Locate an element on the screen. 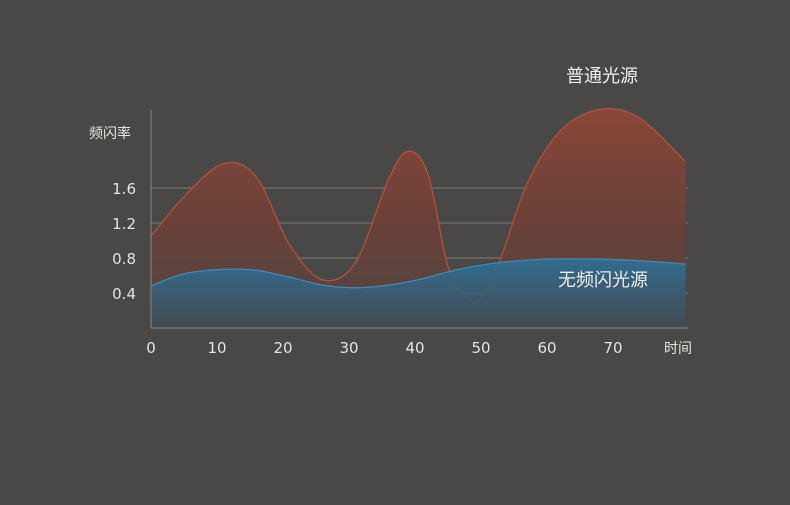 This screenshot has height=505, width=790. x-tick-label: 40 is located at coordinates (414, 348).